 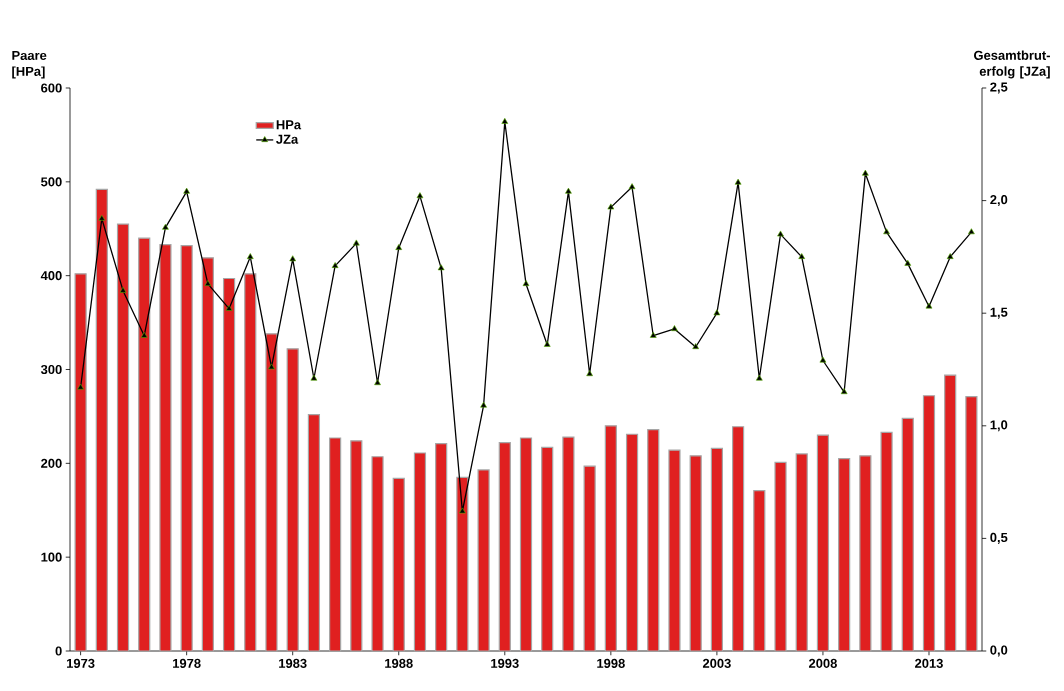 What do you see at coordinates (999, 651) in the screenshot?
I see `y2-tick-label: 0,0` at bounding box center [999, 651].